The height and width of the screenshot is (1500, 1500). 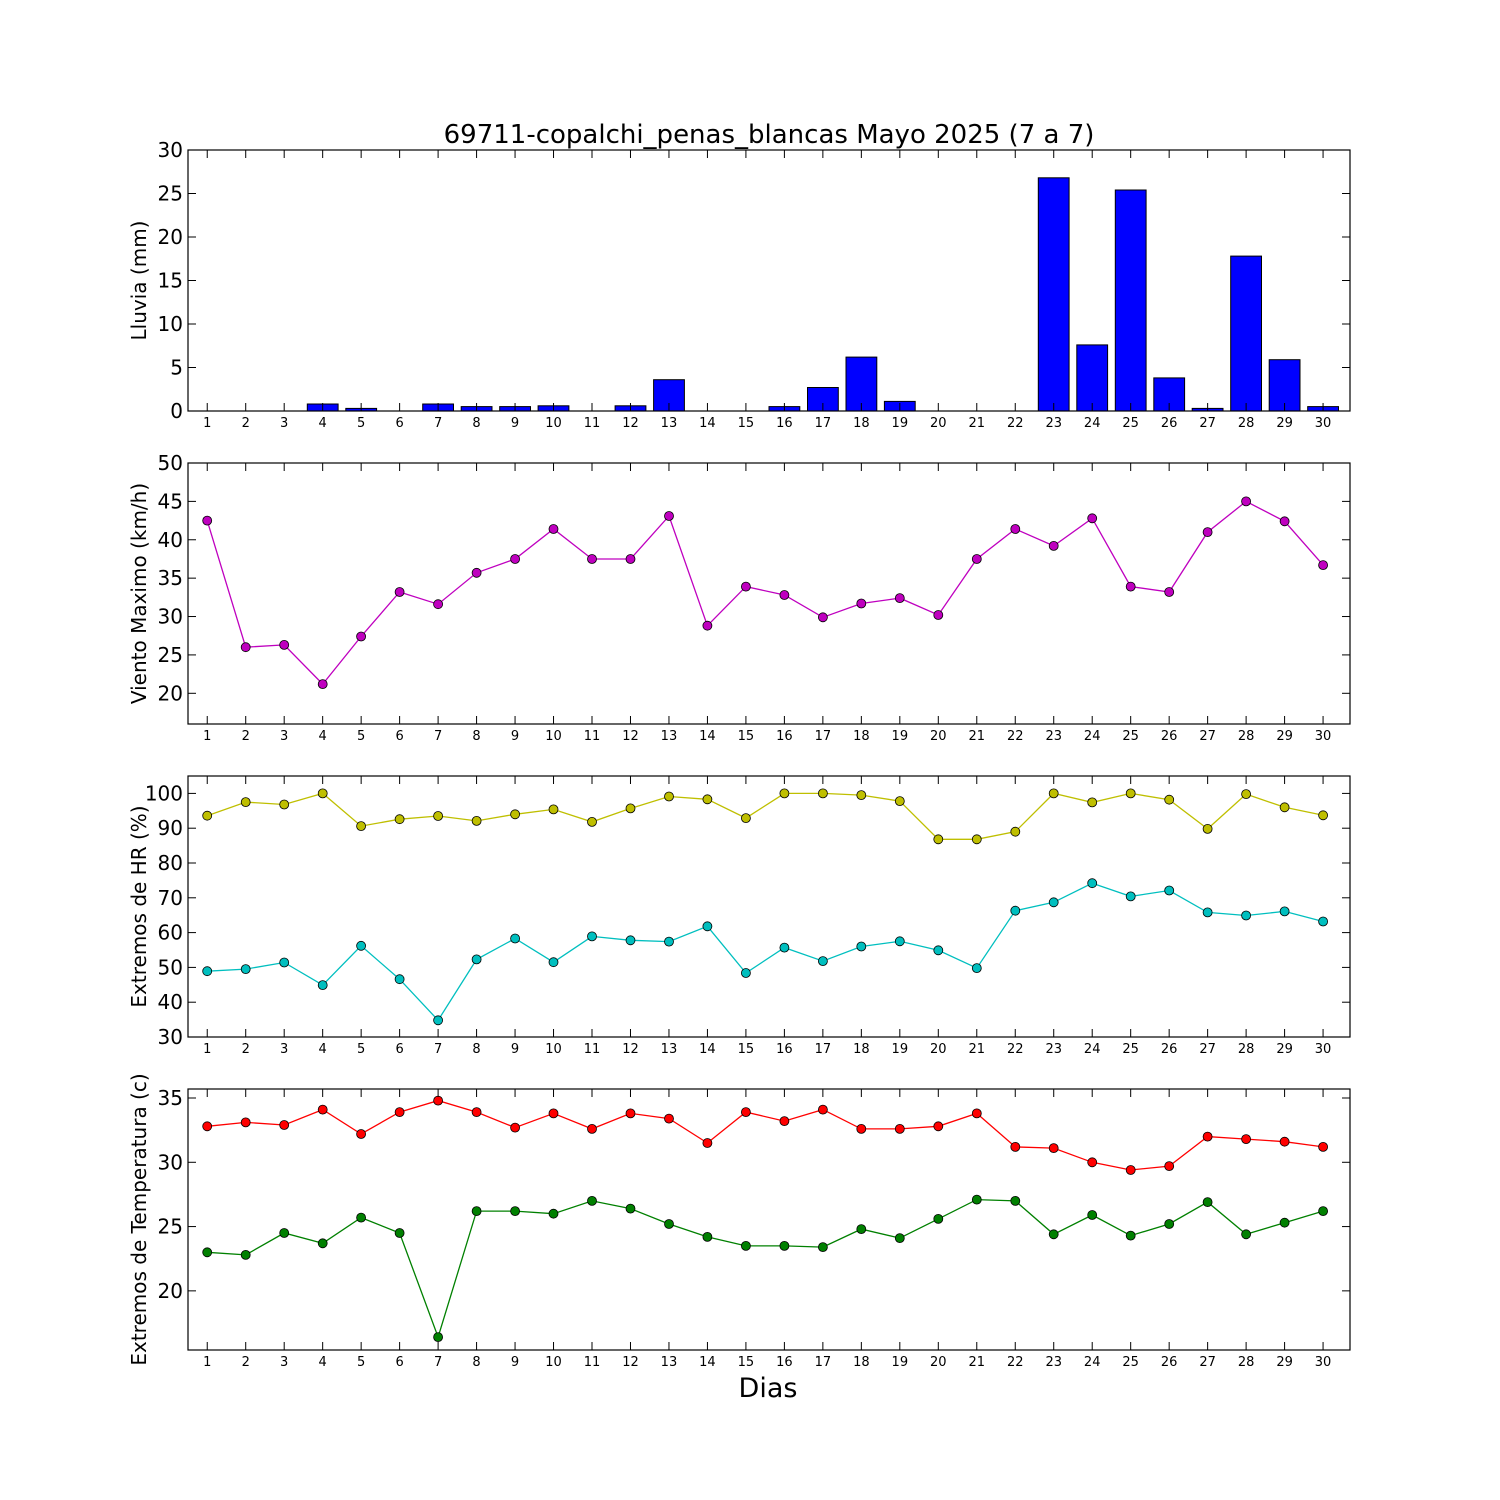 I want to click on wind-xtick-label: 5, so click(x=361, y=736).